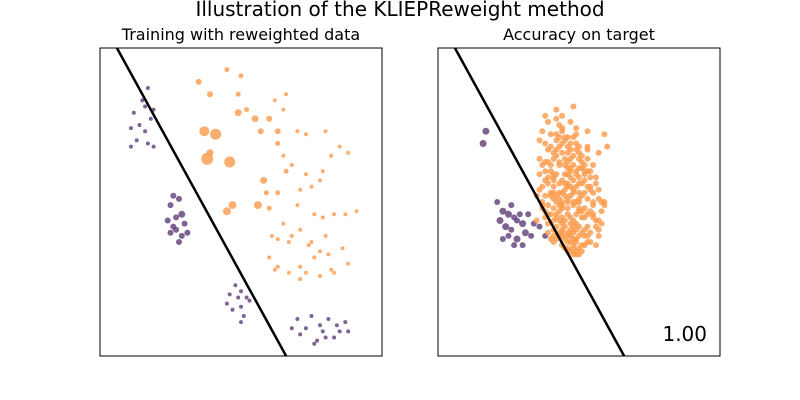  What do you see at coordinates (240, 34) in the screenshot?
I see `axes-title-training: Training with reweighted data` at bounding box center [240, 34].